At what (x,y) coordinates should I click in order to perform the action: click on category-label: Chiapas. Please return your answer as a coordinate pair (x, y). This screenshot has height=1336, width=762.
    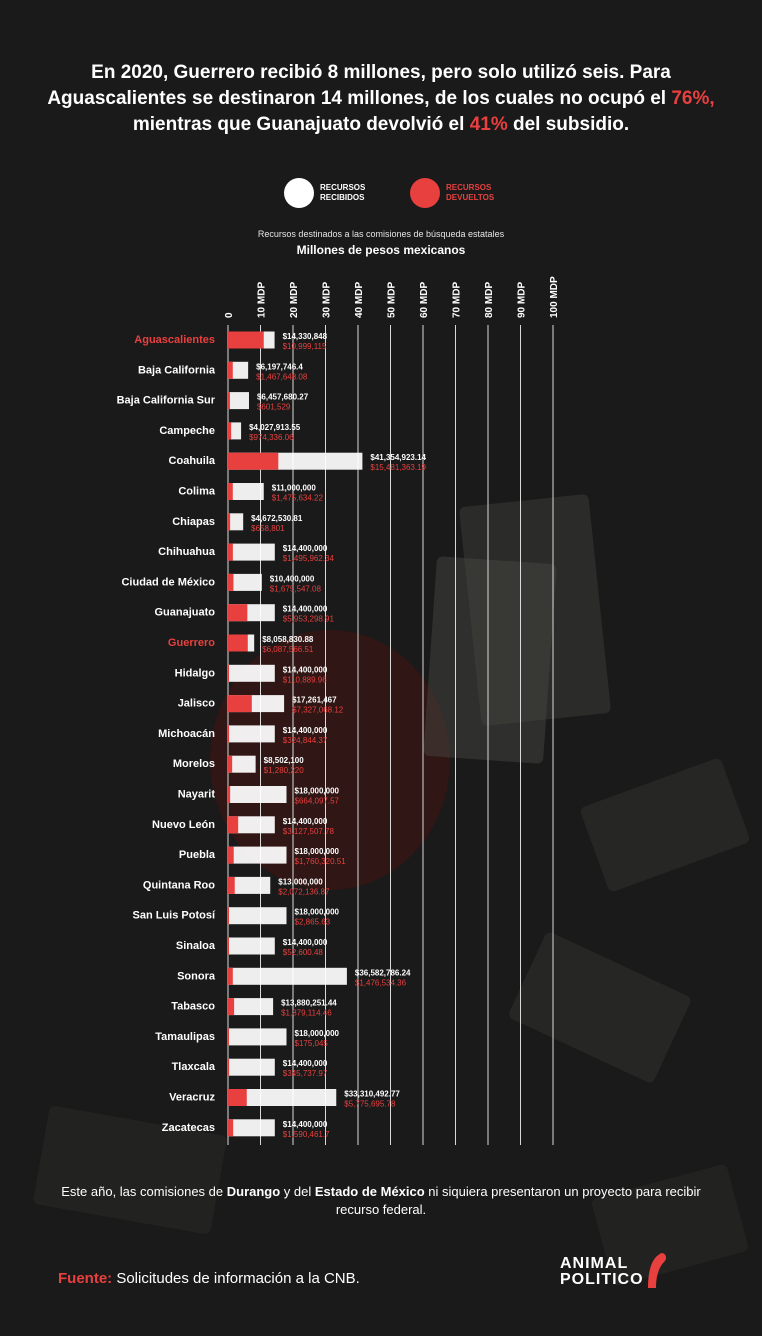
    Looking at the image, I should click on (193, 522).